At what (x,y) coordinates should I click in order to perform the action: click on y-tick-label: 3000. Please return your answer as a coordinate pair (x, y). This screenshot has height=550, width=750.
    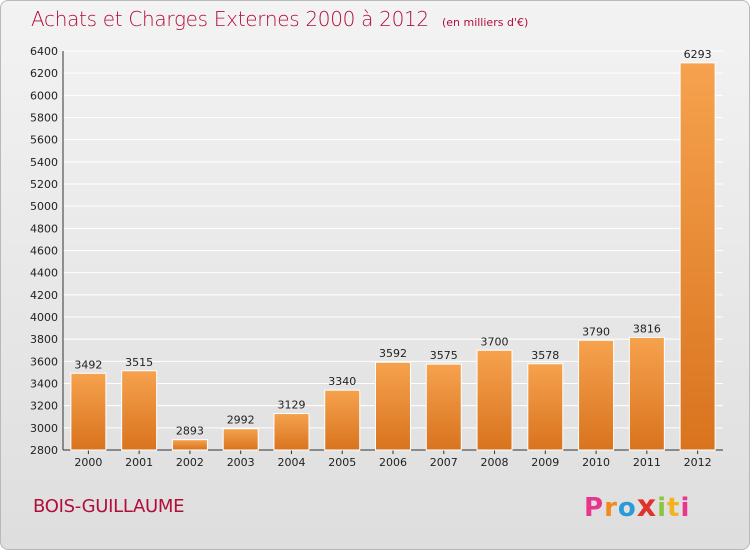
    Looking at the image, I should click on (44, 428).